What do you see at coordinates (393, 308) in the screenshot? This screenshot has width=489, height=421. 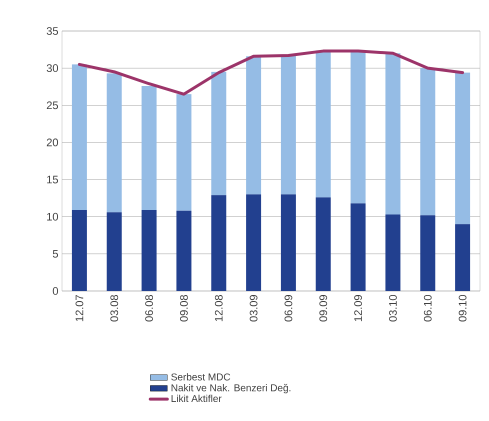 I see `x-tick-label: 03.10` at bounding box center [393, 308].